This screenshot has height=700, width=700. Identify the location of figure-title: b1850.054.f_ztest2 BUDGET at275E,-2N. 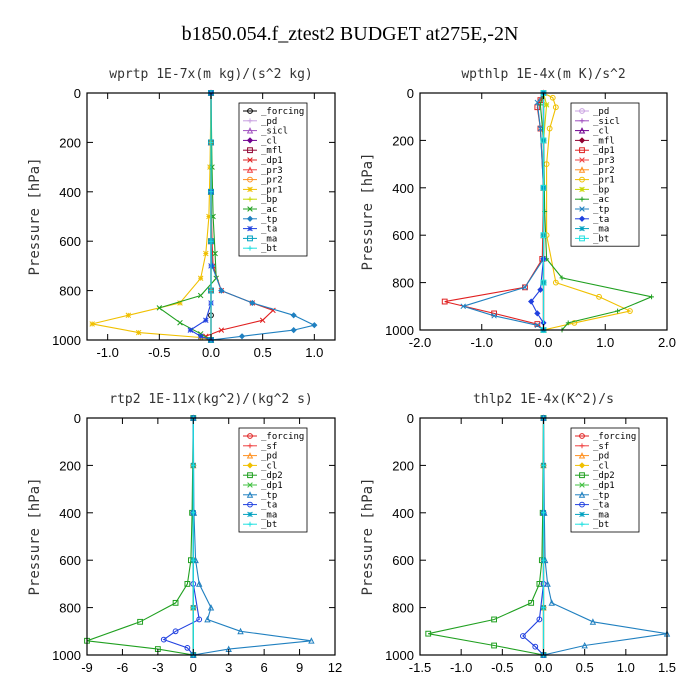
(350, 34).